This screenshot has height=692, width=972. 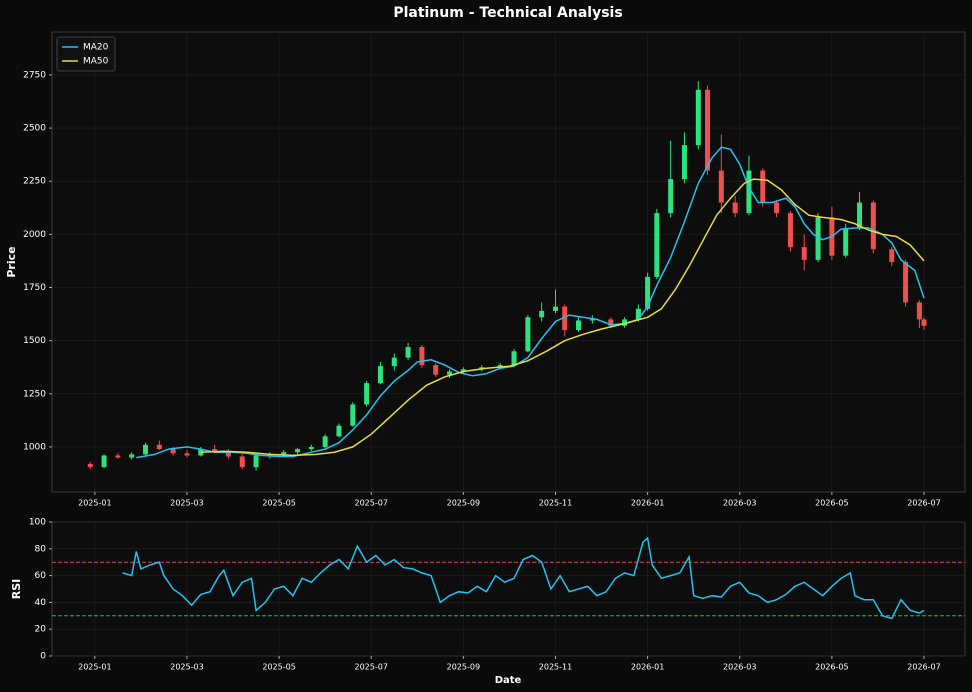 I want to click on legend-label: MA50, so click(x=96, y=62).